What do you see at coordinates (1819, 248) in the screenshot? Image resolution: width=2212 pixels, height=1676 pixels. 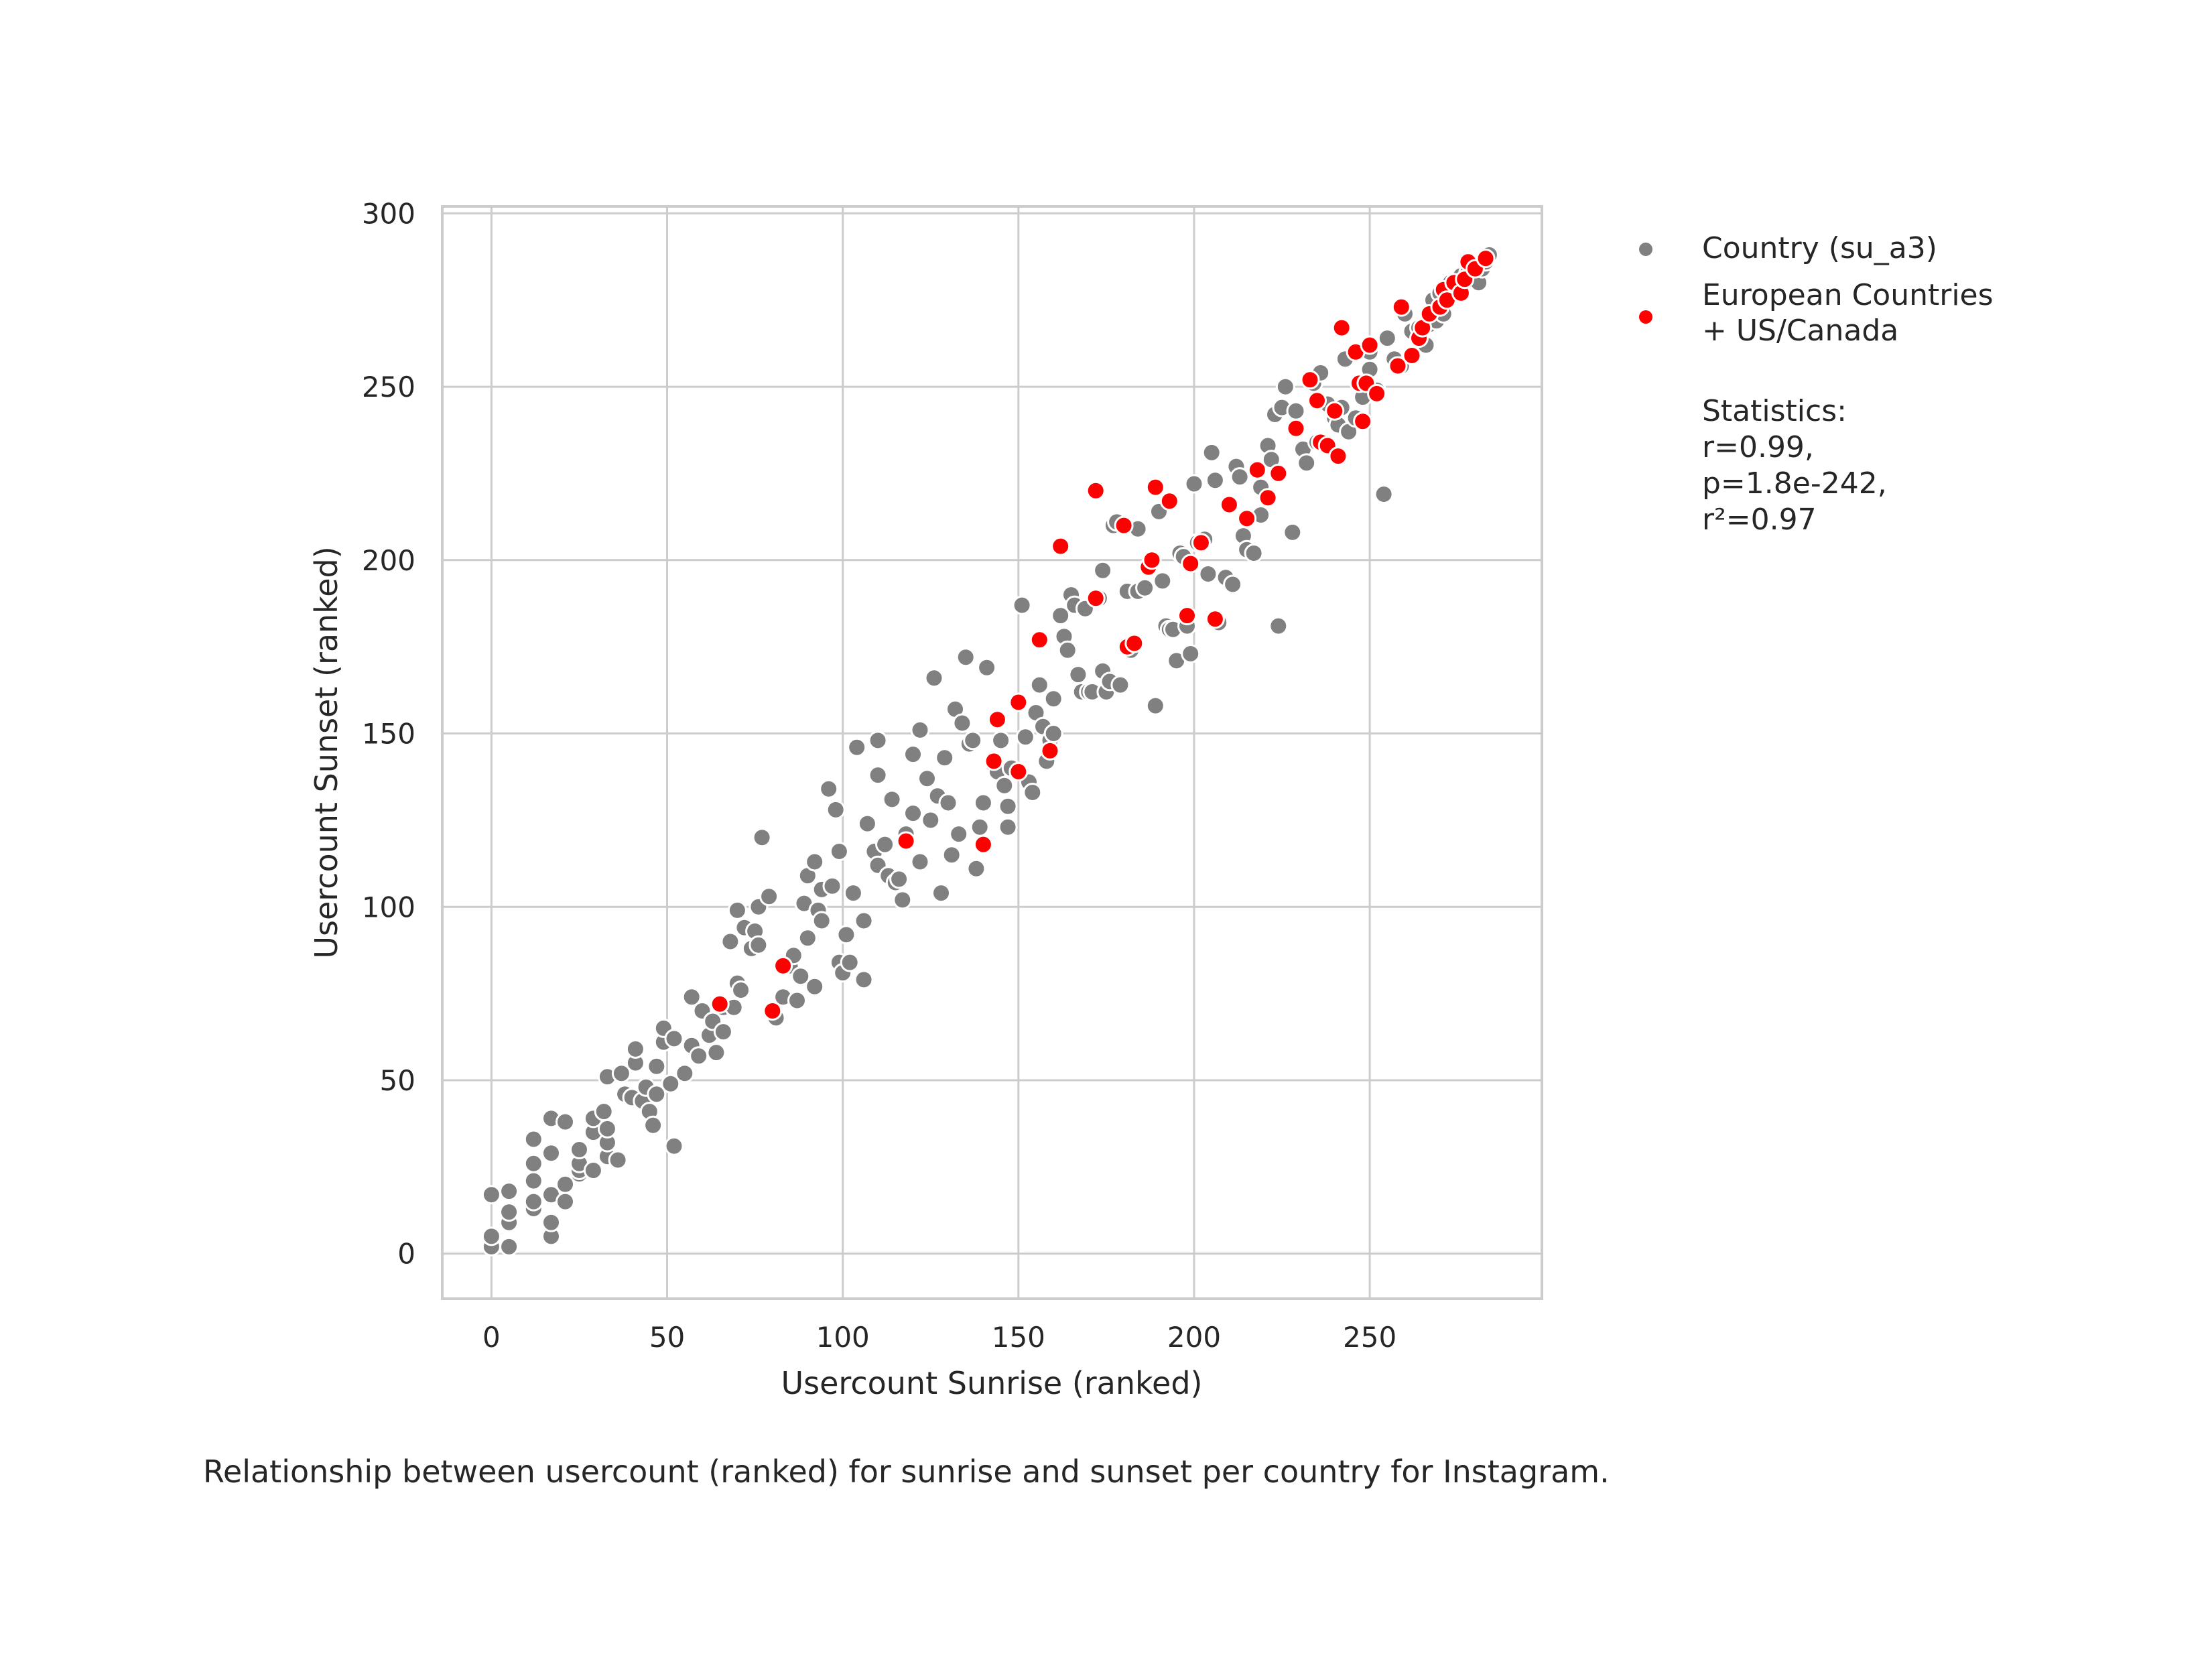 I see `legend-label-country: Country (su_a3)` at bounding box center [1819, 248].